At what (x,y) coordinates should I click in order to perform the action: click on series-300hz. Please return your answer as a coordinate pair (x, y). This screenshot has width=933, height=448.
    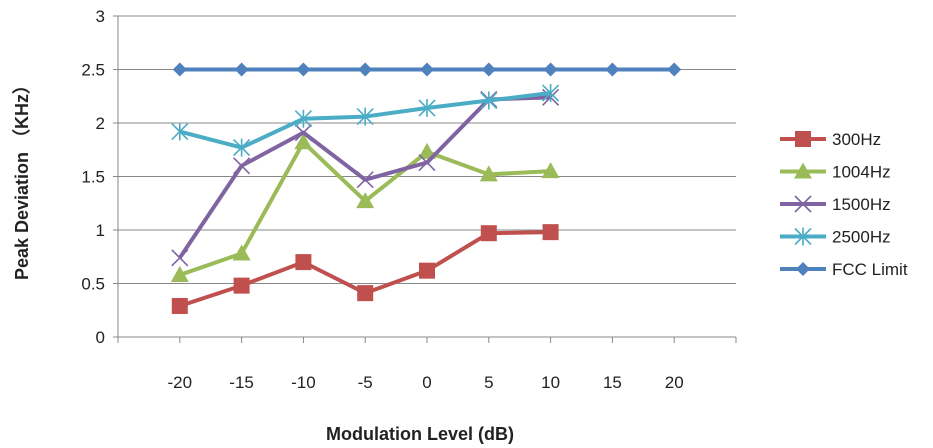
    Looking at the image, I should click on (365, 269).